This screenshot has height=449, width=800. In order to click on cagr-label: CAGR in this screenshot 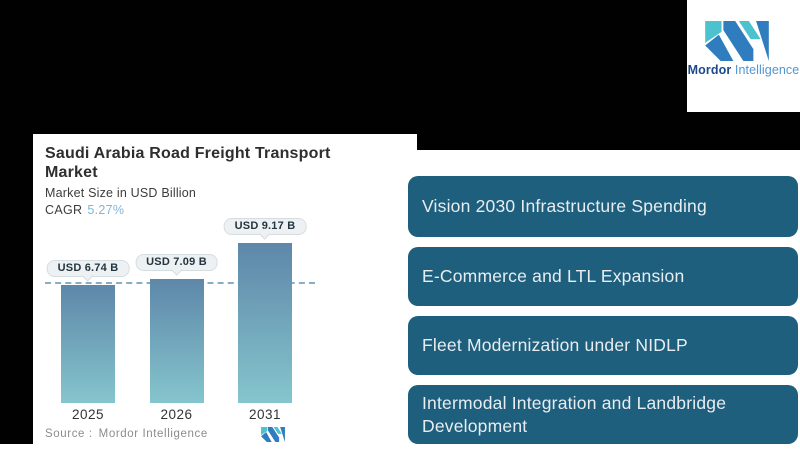, I will do `click(64, 210)`.